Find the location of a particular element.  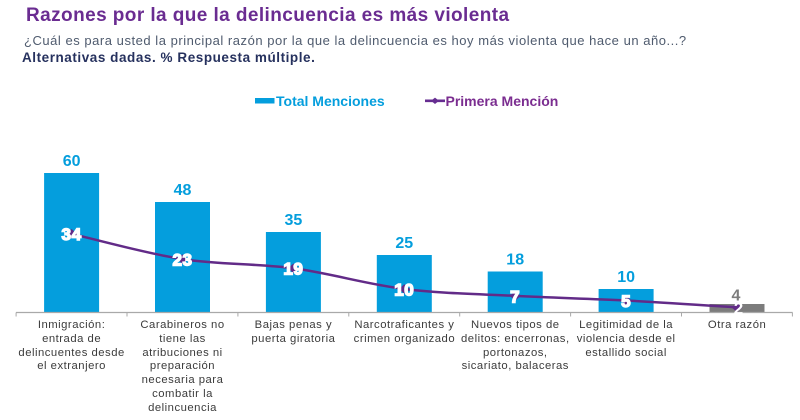

svg-text: 25 is located at coordinates (404, 243).